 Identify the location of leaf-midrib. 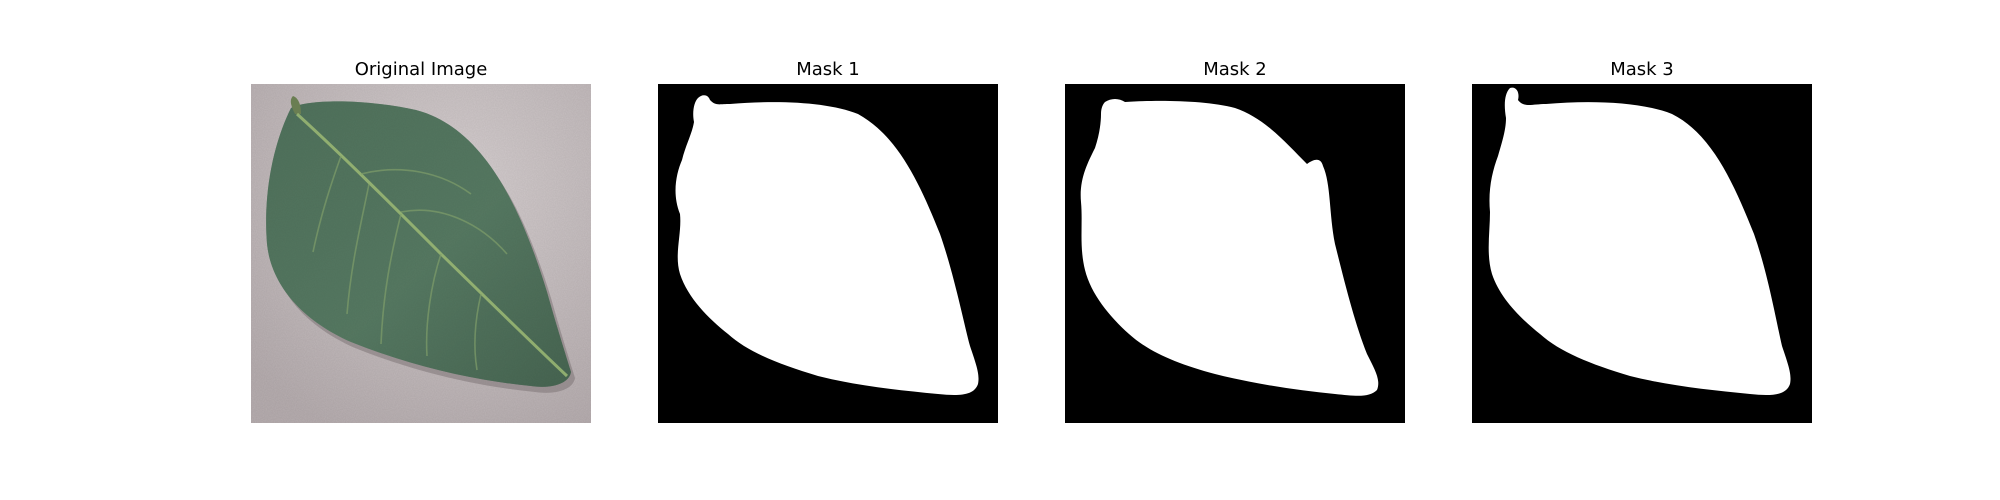
(432, 245).